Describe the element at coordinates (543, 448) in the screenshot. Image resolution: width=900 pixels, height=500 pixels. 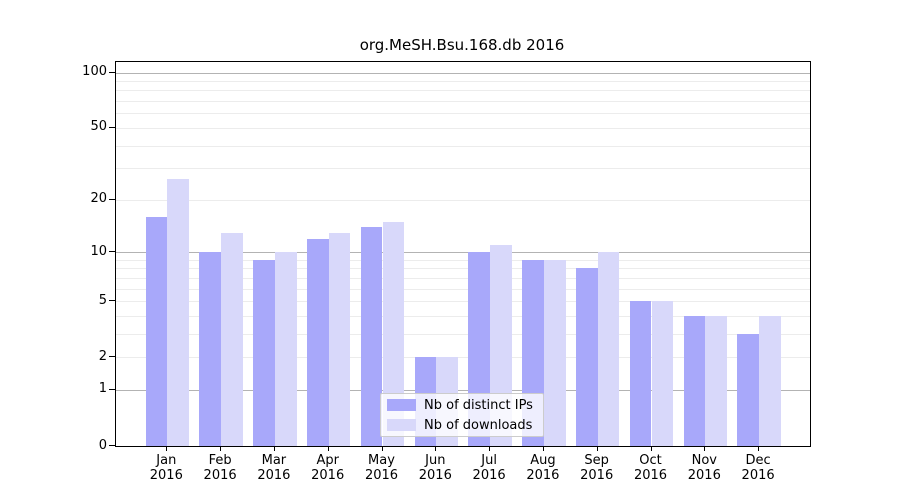
I see `x-tick-mark-aug` at that location.